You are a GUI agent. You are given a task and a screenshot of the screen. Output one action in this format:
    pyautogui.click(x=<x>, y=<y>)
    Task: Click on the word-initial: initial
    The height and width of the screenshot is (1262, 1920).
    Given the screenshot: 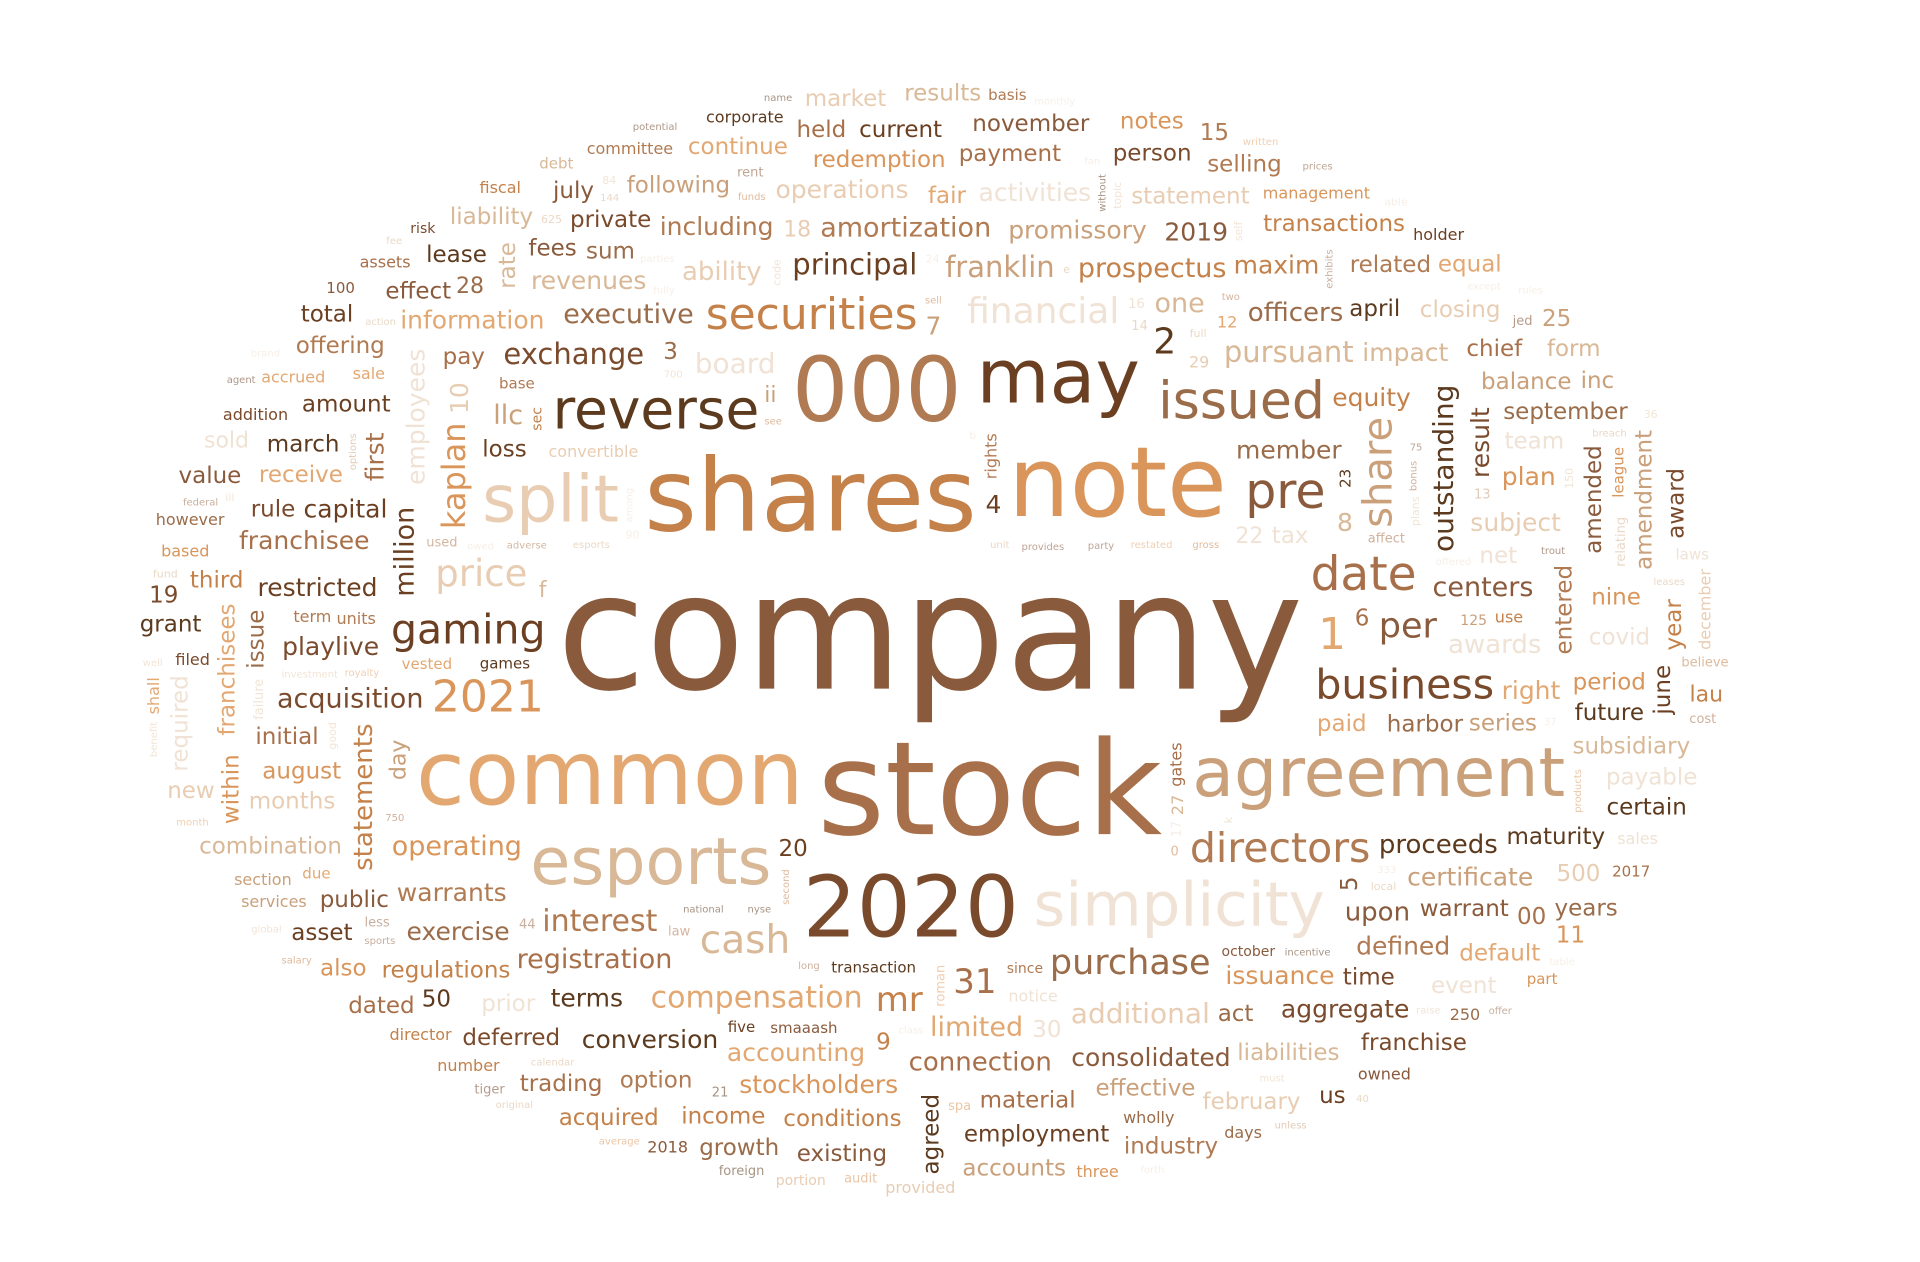 What is the action you would take?
    pyautogui.click(x=286, y=737)
    